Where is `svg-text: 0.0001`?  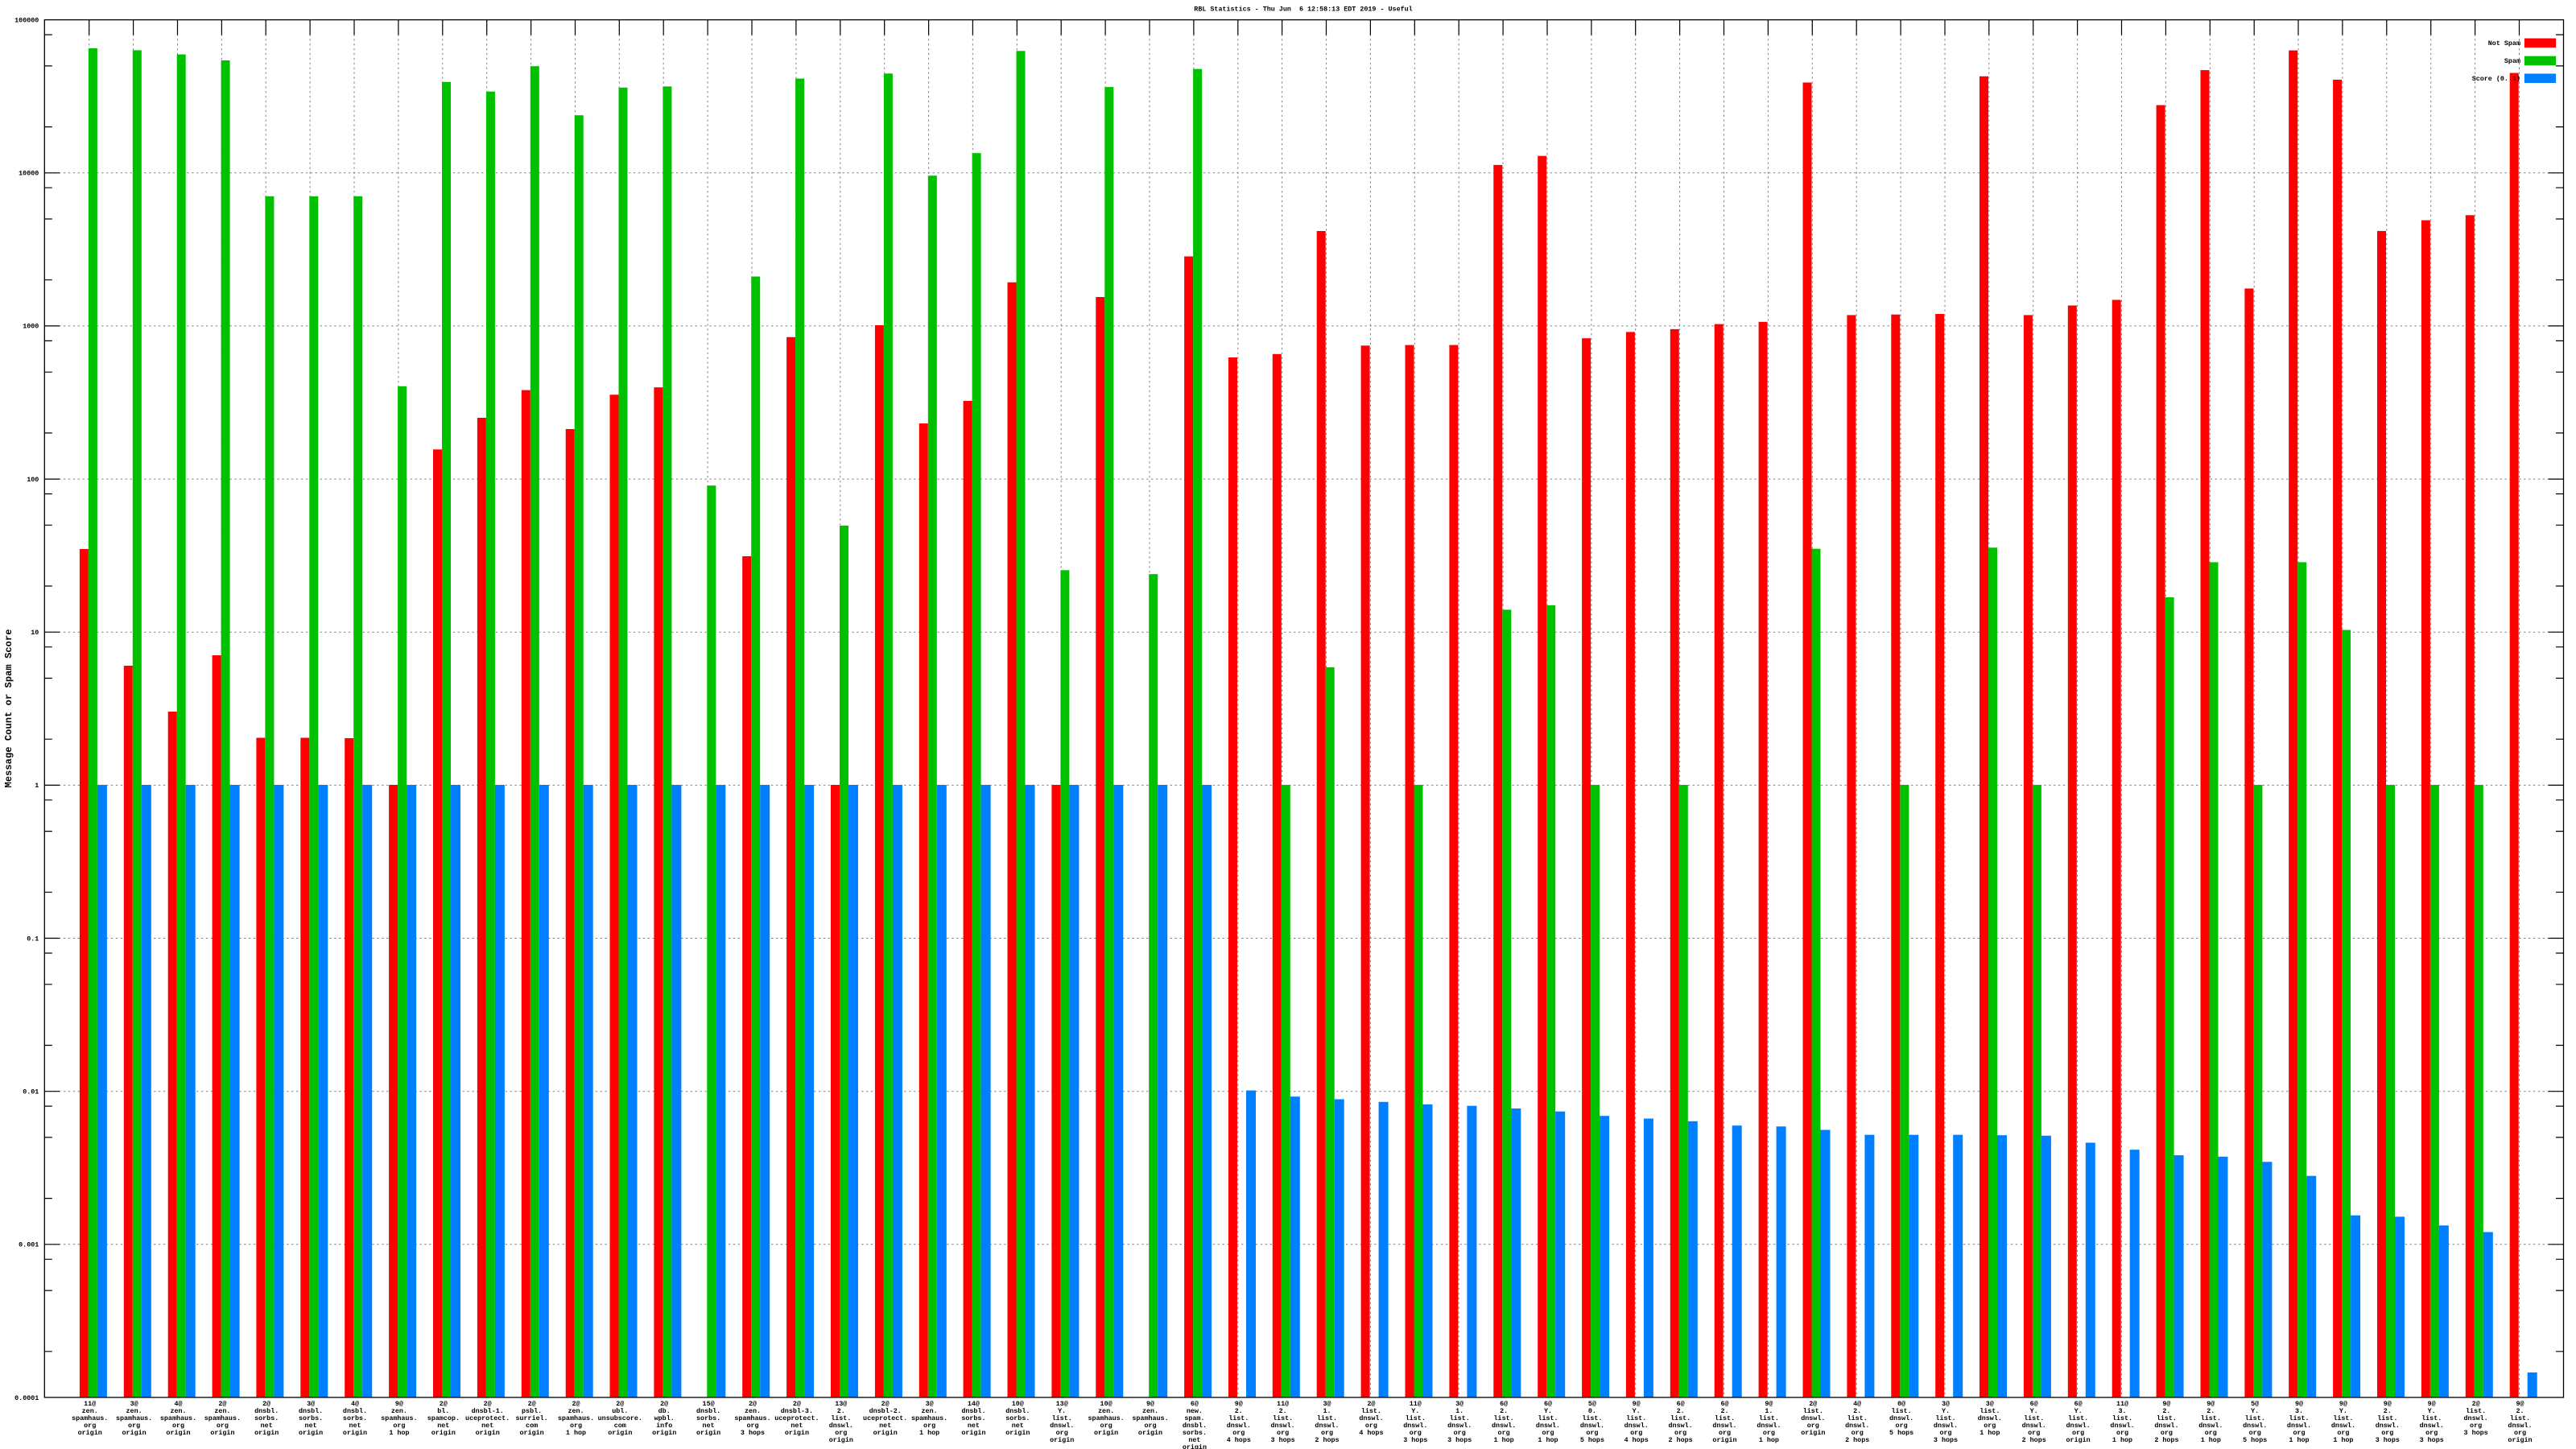
svg-text: 0.0001 is located at coordinates (26, 1398).